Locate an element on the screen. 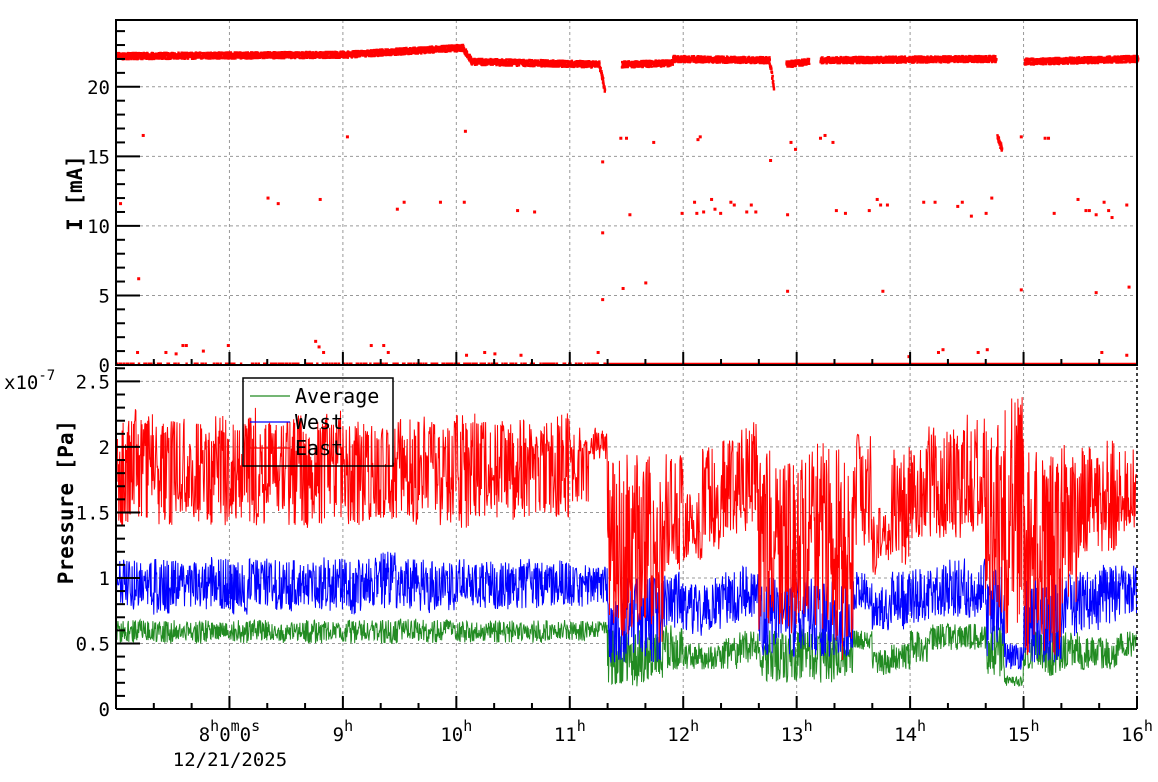  y-tick-label-pressure: 0.5 is located at coordinates (93, 644).